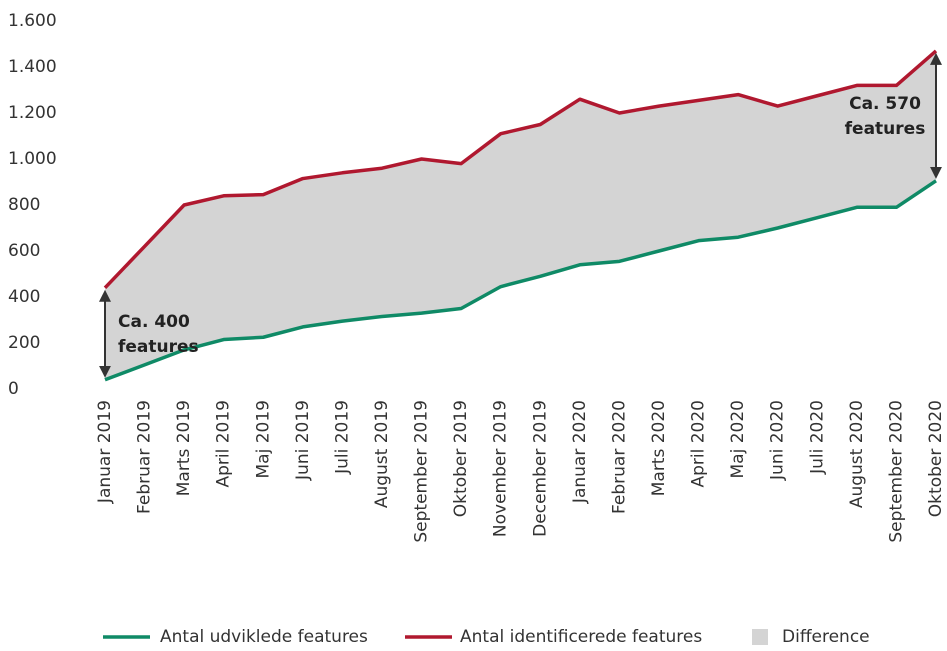  Describe the element at coordinates (885, 104) in the screenshot. I see `annotation: Ca. 570` at that location.